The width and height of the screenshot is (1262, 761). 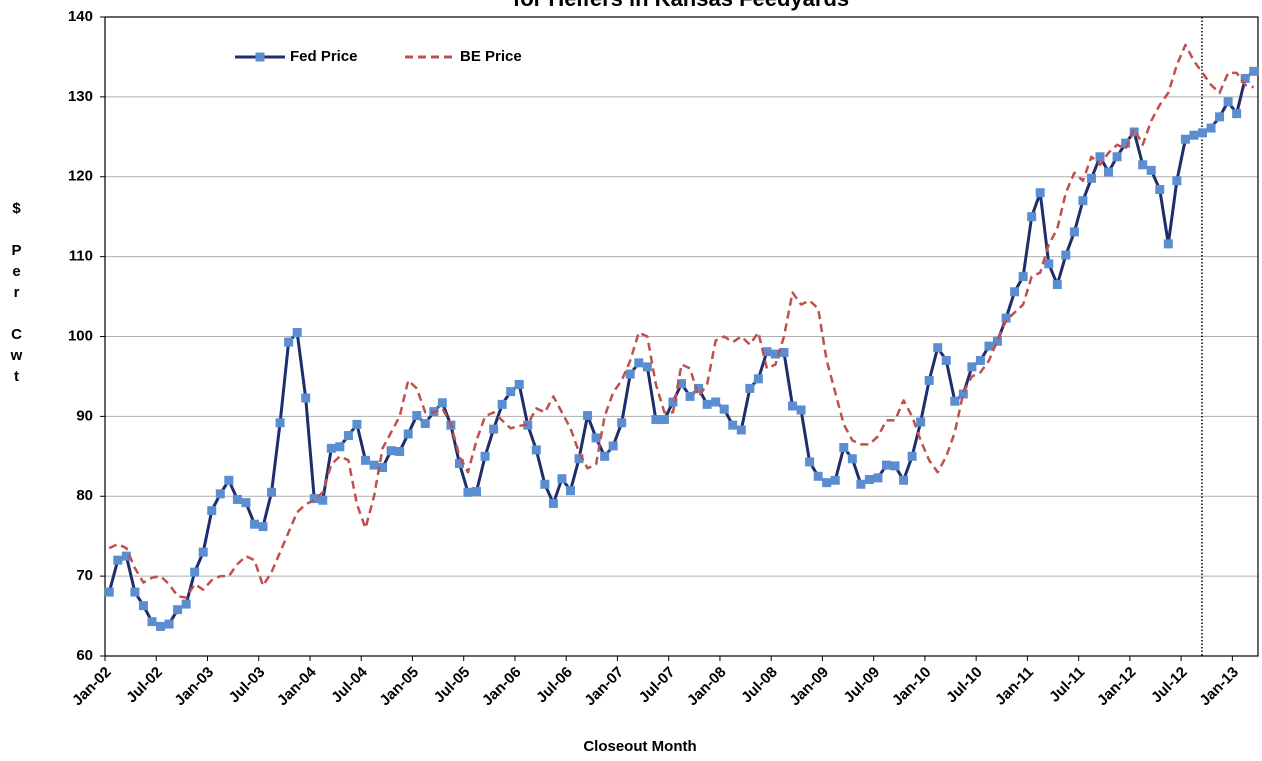 What do you see at coordinates (604, 687) in the screenshot?
I see `x-tick-label: Jan-07` at bounding box center [604, 687].